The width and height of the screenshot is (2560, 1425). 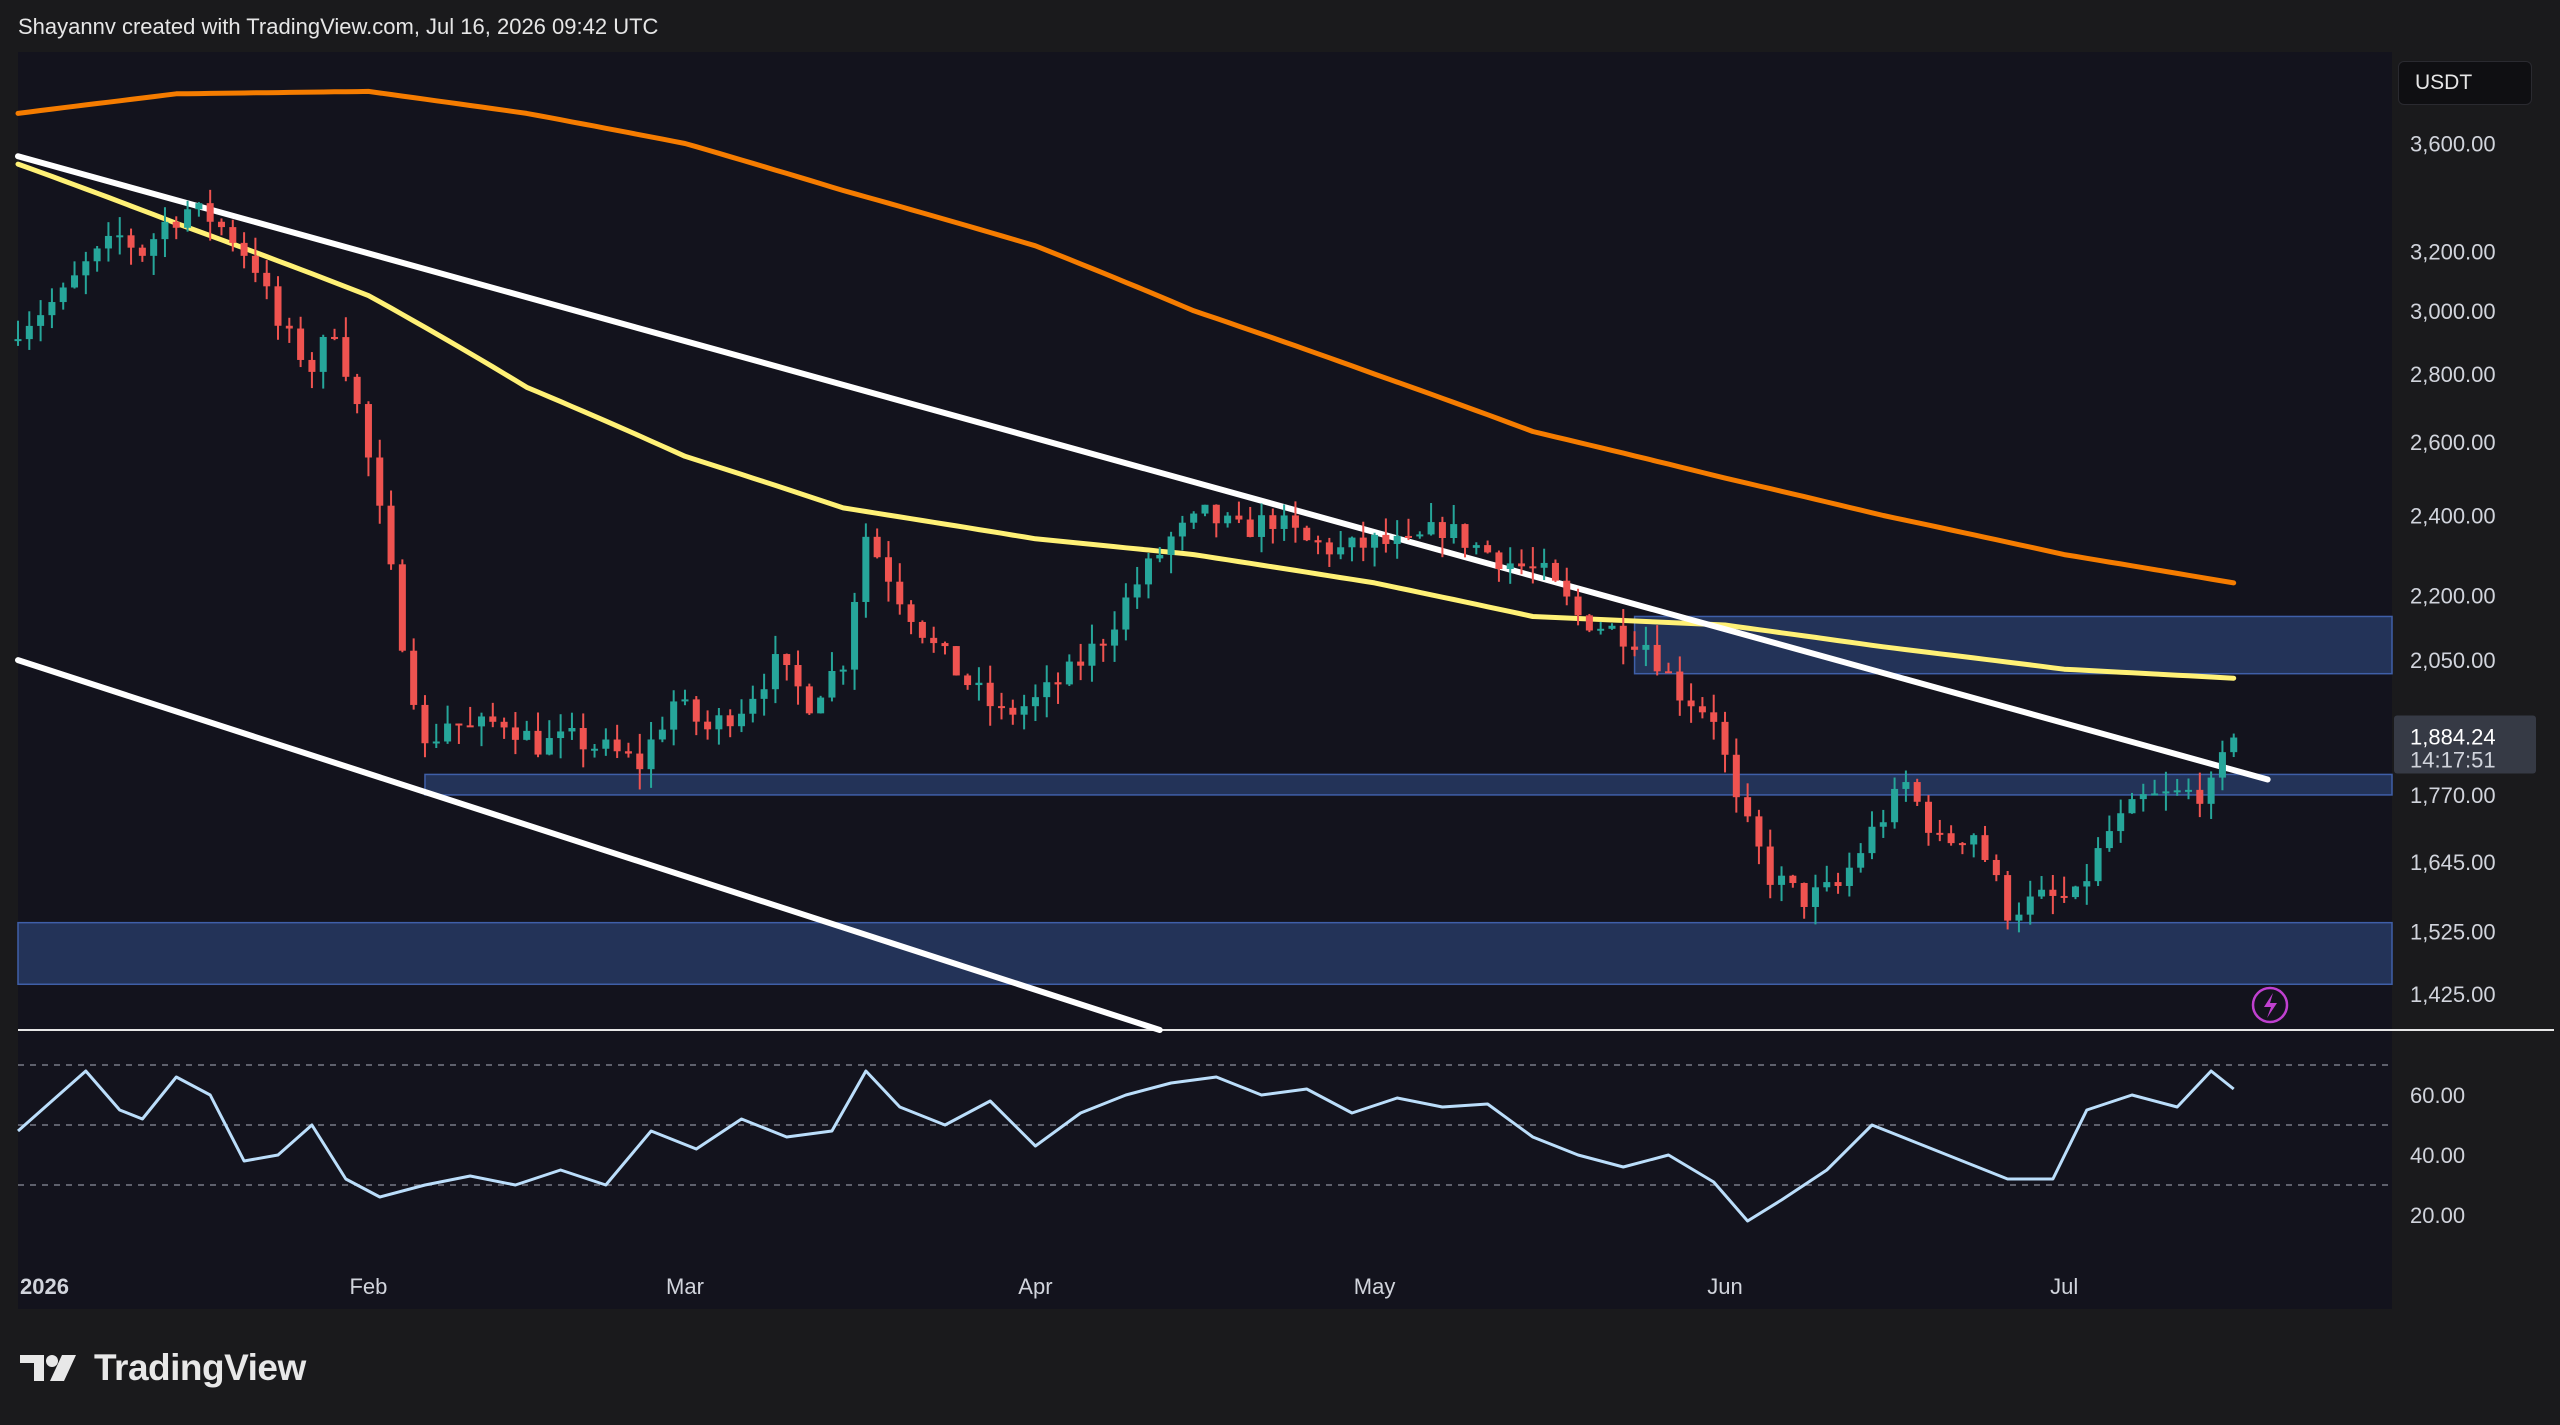 I want to click on brand-name: TradingView, so click(x=200, y=1367).